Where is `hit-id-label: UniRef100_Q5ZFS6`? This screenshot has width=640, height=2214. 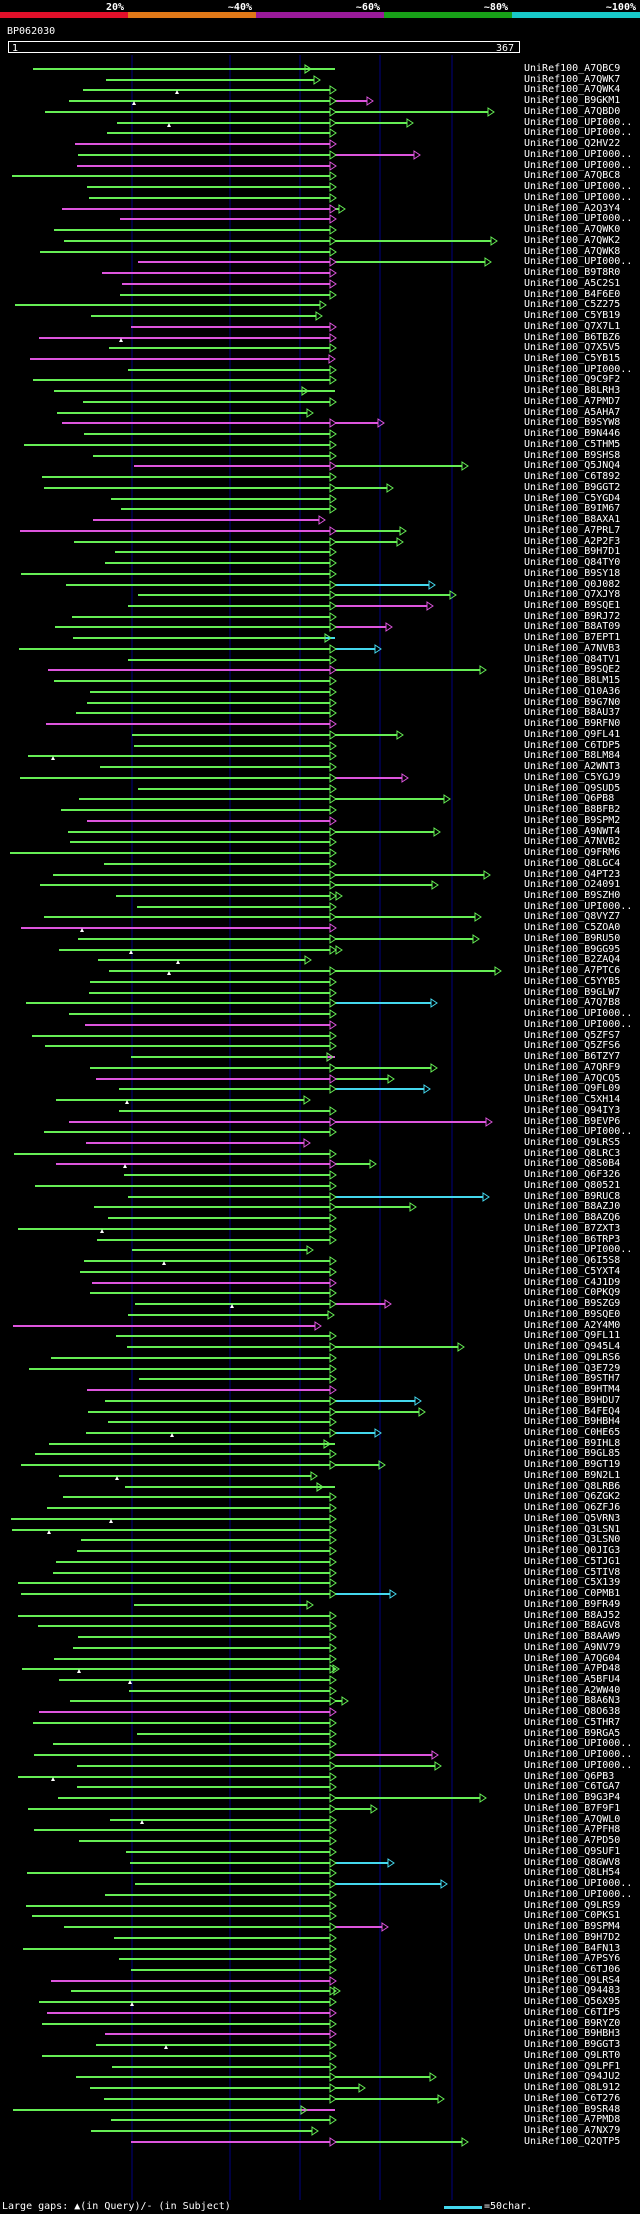 hit-id-label: UniRef100_Q5ZFS6 is located at coordinates (572, 1046).